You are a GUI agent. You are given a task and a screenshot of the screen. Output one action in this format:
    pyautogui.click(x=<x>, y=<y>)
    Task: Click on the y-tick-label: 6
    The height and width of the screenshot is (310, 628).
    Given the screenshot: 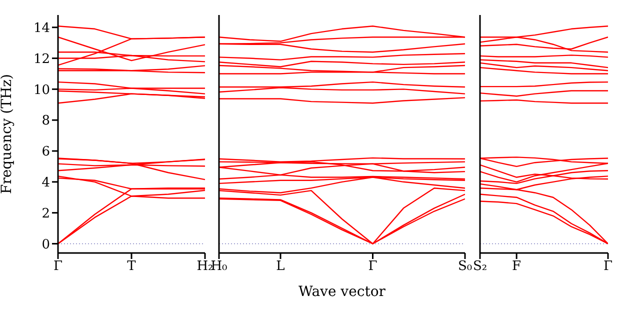 What is the action you would take?
    pyautogui.click(x=46, y=152)
    